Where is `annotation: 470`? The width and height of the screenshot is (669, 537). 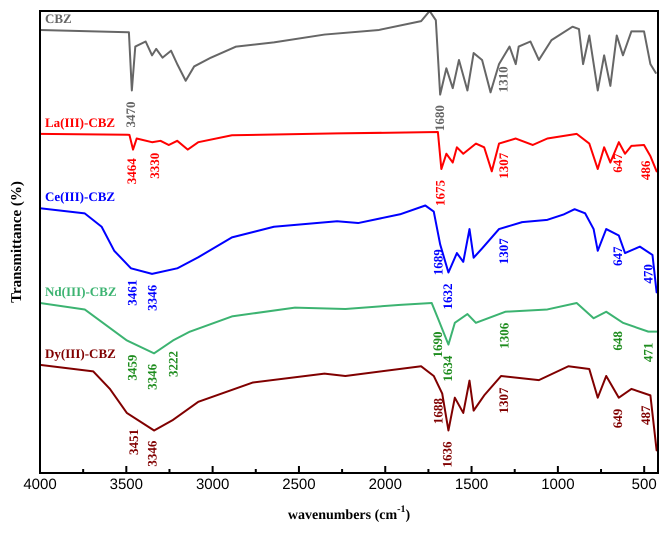
annotation: 470 is located at coordinates (648, 274).